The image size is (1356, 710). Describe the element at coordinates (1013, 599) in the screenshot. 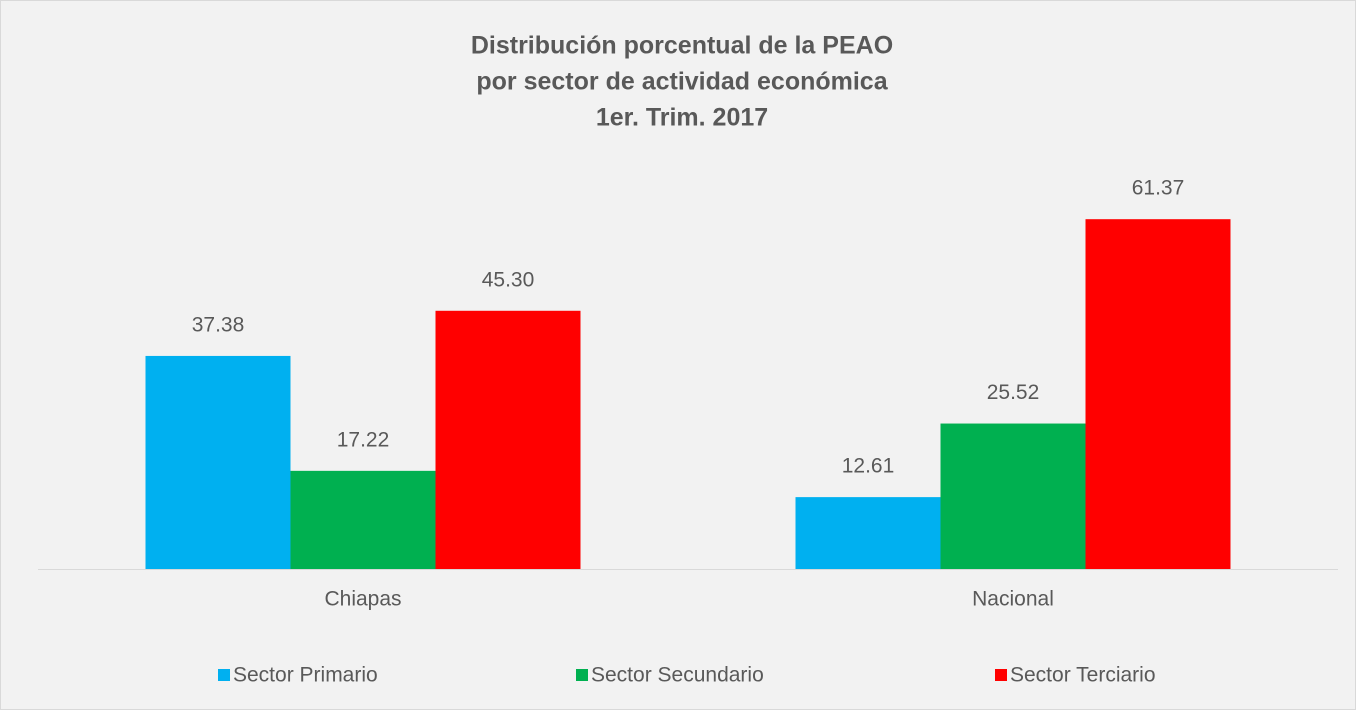

I see `x-tick-label: Nacional` at that location.